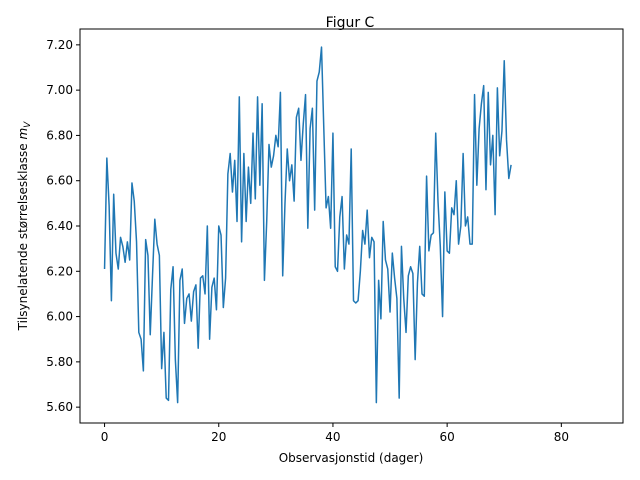 The width and height of the screenshot is (640, 480). What do you see at coordinates (446, 437) in the screenshot?
I see `x-tick-label: 60` at bounding box center [446, 437].